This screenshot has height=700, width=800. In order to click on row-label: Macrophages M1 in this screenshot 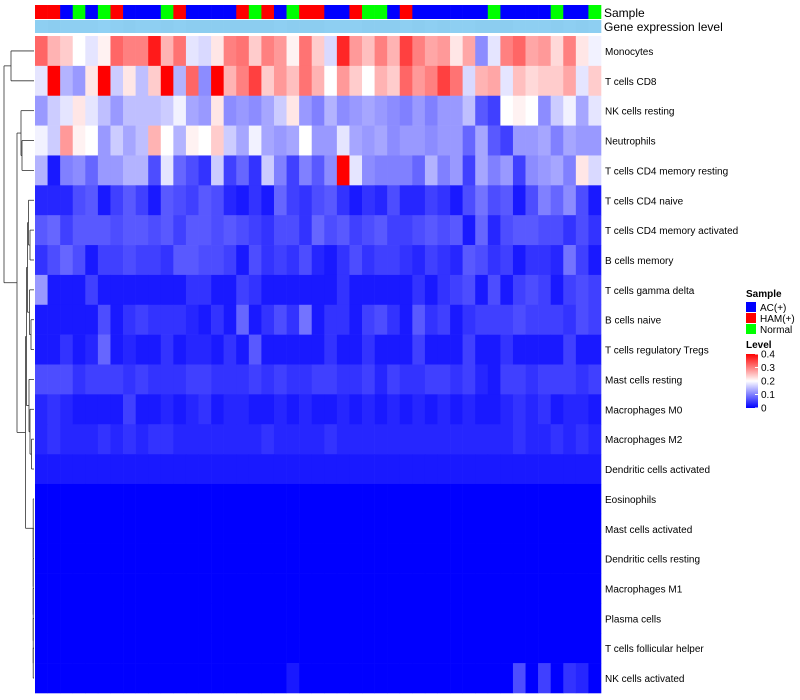, I will do `click(644, 589)`.